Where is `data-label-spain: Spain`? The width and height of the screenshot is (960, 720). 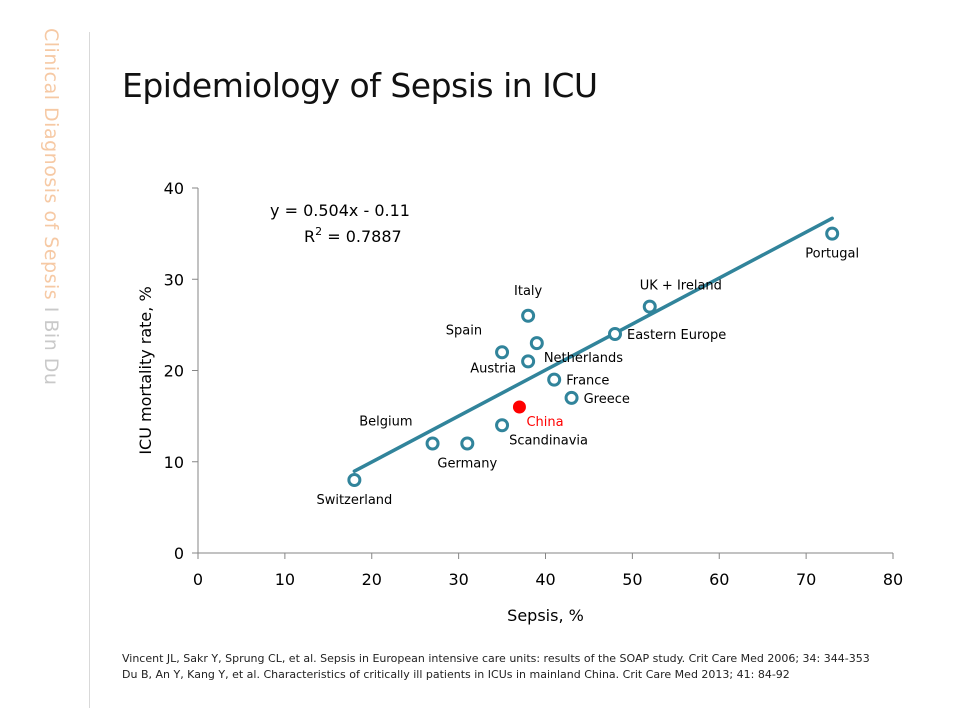
data-label-spain: Spain is located at coordinates (464, 330).